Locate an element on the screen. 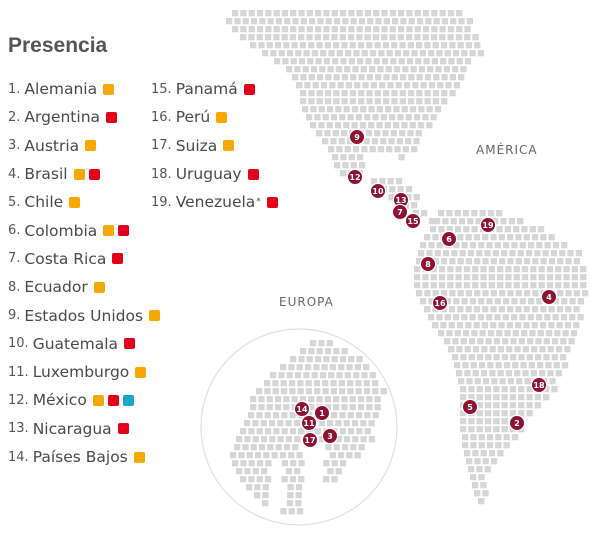 This screenshot has width=600, height=543. country-marker: 18 is located at coordinates (539, 385).